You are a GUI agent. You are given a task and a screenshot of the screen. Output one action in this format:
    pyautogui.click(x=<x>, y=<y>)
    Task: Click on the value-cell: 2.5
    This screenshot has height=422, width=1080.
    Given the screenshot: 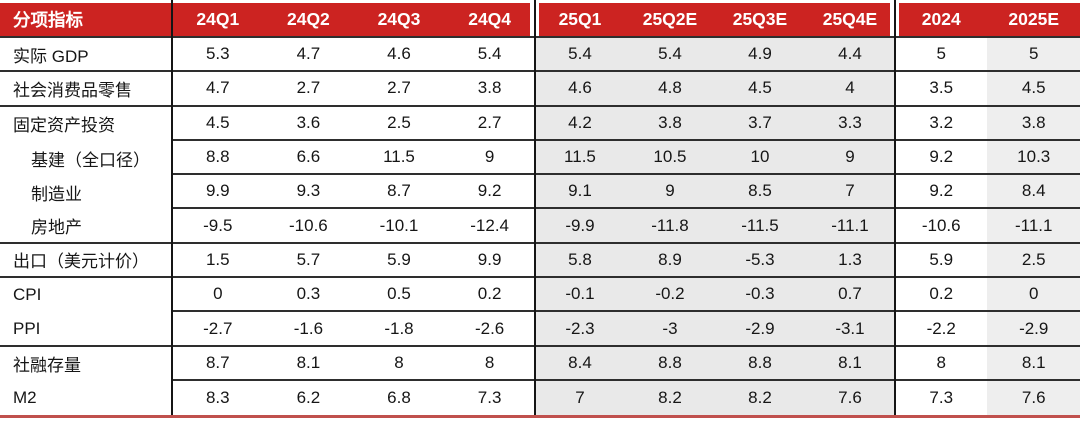 What is the action you would take?
    pyautogui.click(x=1033, y=261)
    